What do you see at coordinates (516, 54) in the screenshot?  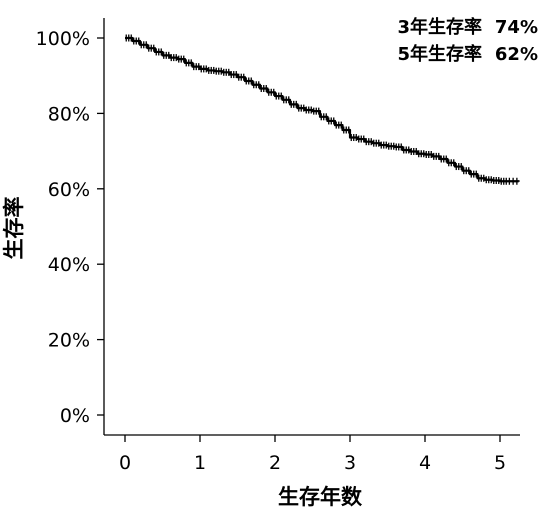 I see `annotation-value: 62%` at bounding box center [516, 54].